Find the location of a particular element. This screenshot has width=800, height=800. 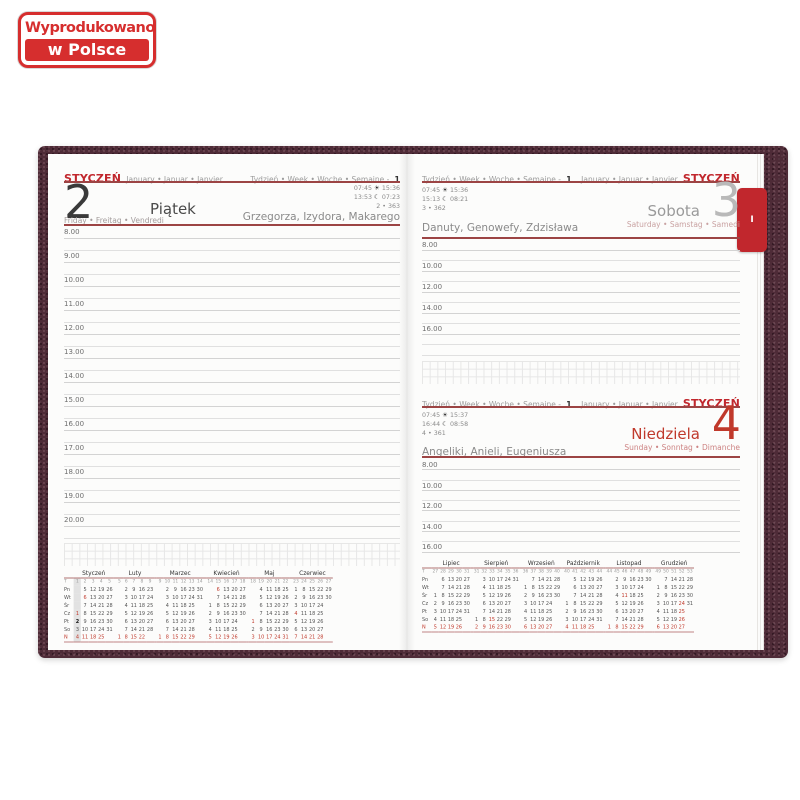

cal-week-number: 35 is located at coordinates (507, 572).